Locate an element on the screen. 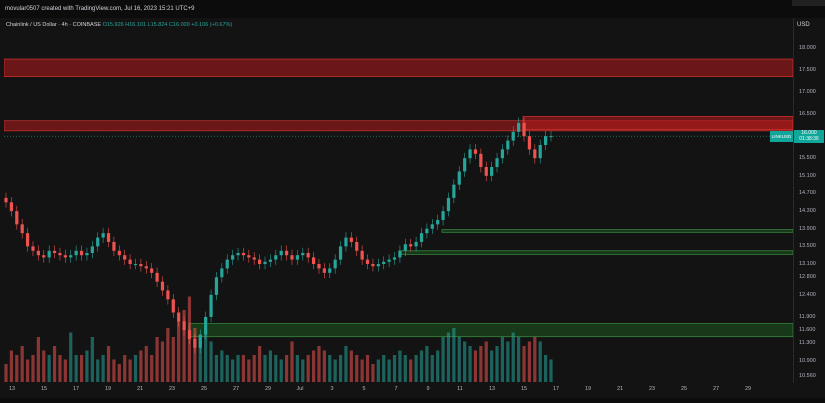  x-tick-label: 23 is located at coordinates (652, 389).